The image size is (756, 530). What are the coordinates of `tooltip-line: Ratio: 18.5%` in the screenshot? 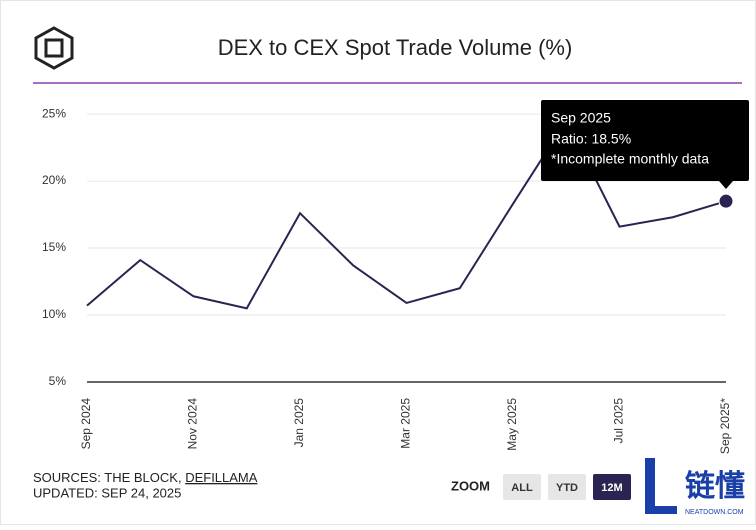 It's located at (591, 139).